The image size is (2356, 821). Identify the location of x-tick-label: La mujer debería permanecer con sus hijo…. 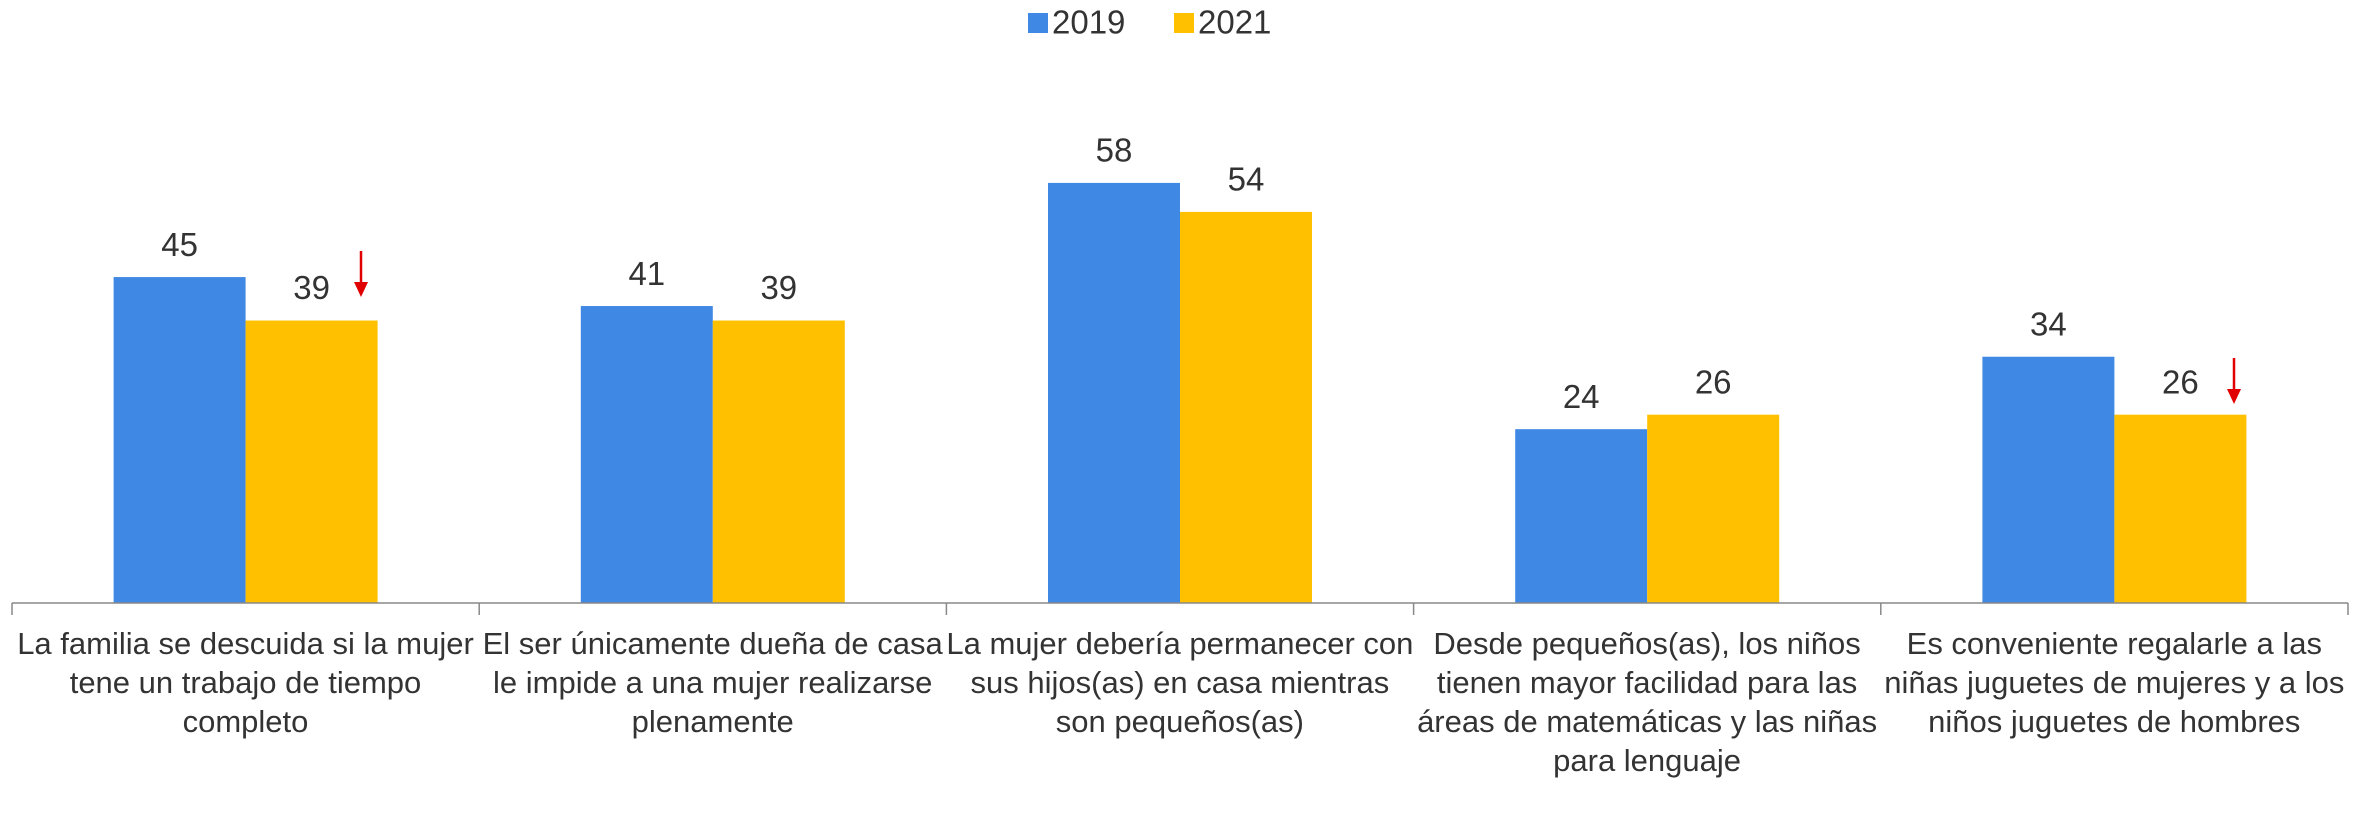
(1180, 682).